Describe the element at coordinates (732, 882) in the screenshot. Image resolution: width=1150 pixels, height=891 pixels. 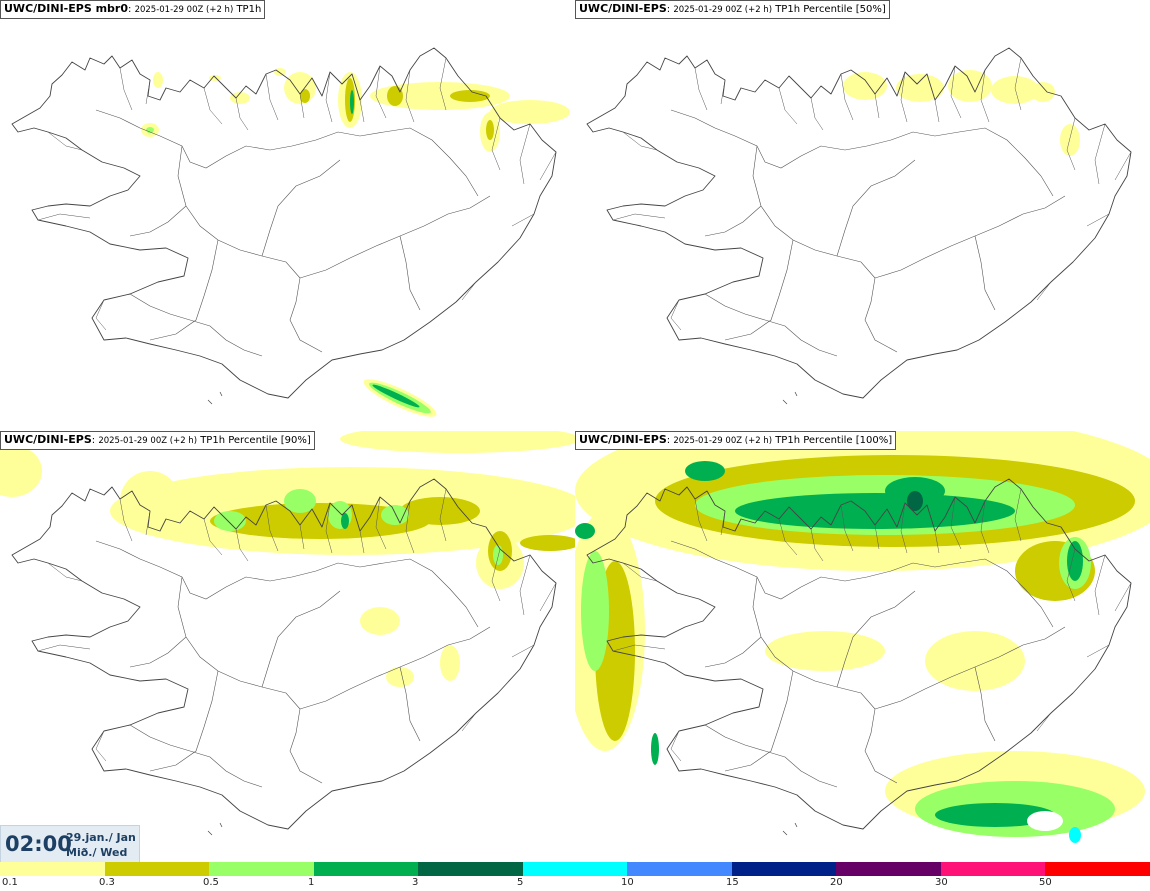
I see `legend-label: 15` at that location.